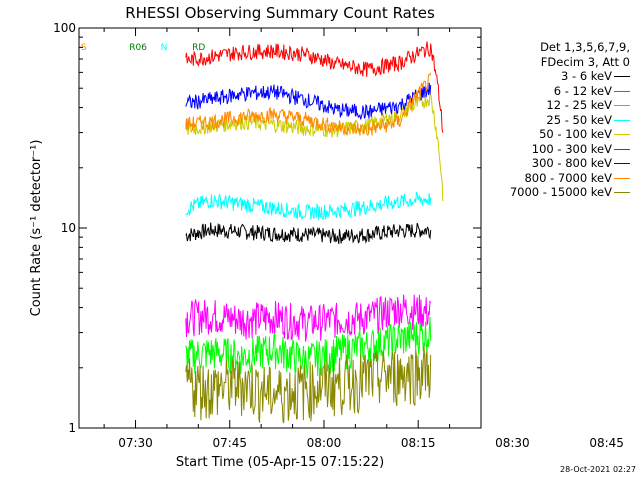 Image resolution: width=640 pixels, height=480 pixels. I want to click on x-tick-label: 08:30, so click(512, 443).